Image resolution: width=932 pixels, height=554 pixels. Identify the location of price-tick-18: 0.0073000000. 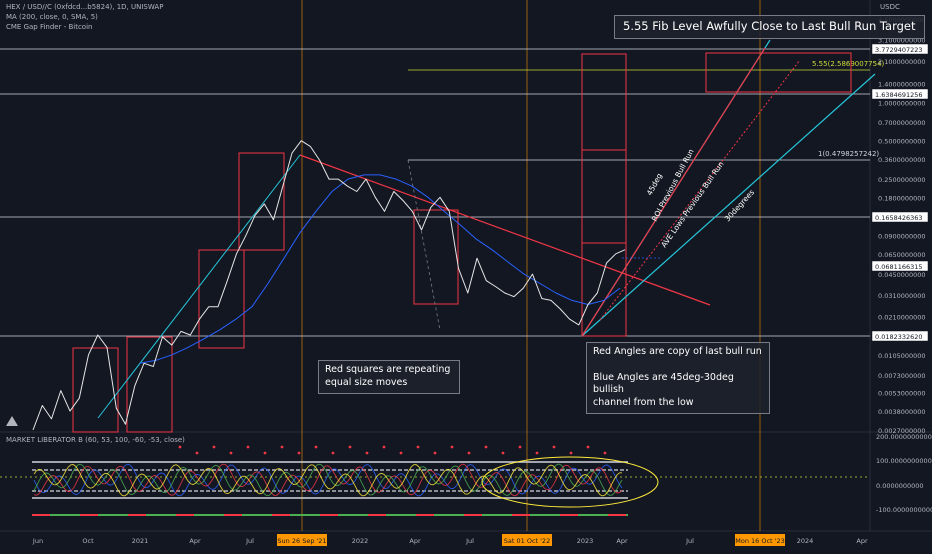
(902, 376).